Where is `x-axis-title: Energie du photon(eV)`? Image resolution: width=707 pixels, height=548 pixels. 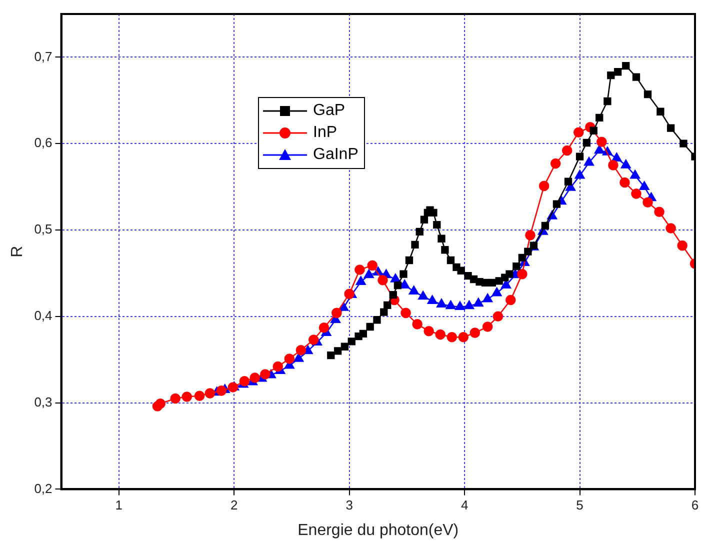 x-axis-title: Energie du photon(eV) is located at coordinates (378, 530).